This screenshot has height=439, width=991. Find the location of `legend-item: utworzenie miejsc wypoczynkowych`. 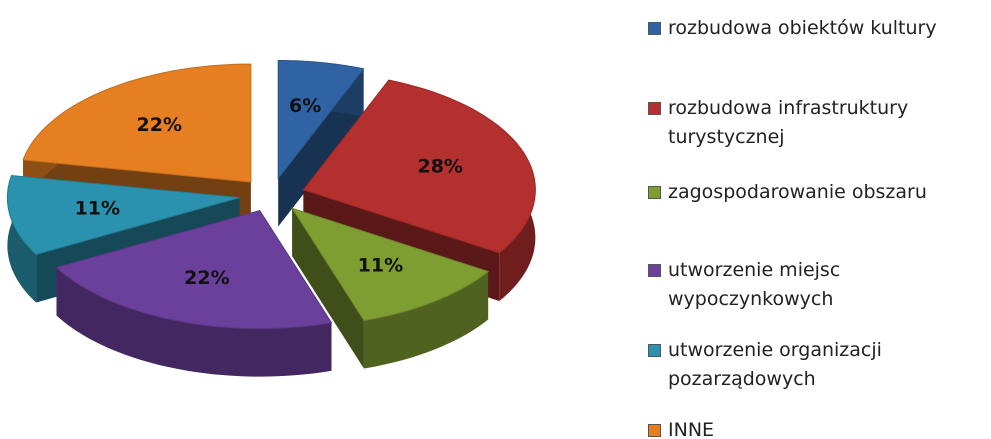

legend-item: utworzenie miejsc wypoczynkowych is located at coordinates (813, 285).